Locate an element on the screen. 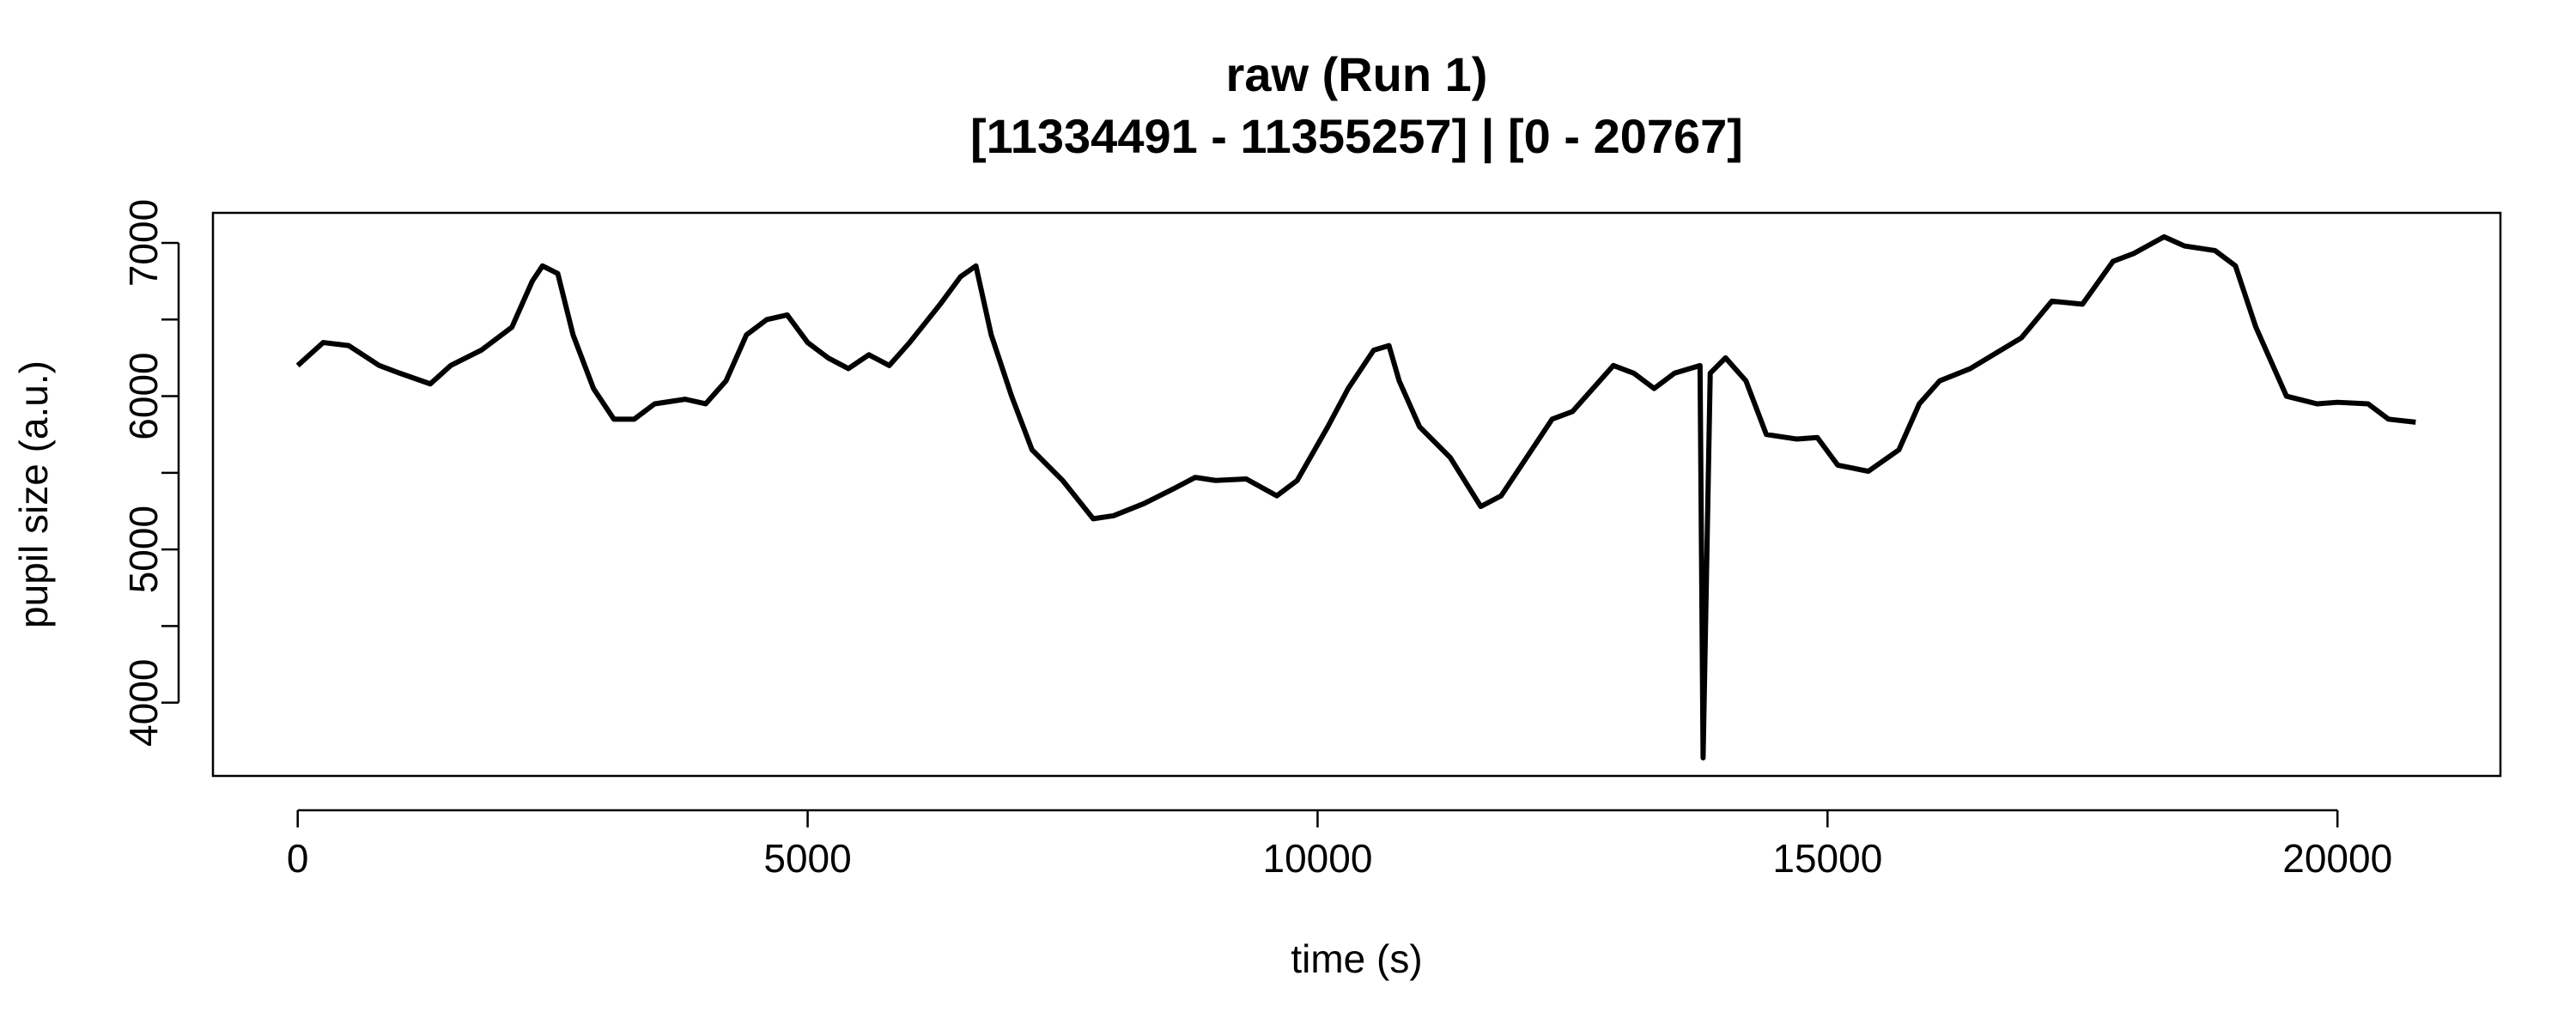 This screenshot has height=1030, width=2576. chart-subtitle: [11334491 - 11355257] | [0 - 20767] is located at coordinates (1356, 136).